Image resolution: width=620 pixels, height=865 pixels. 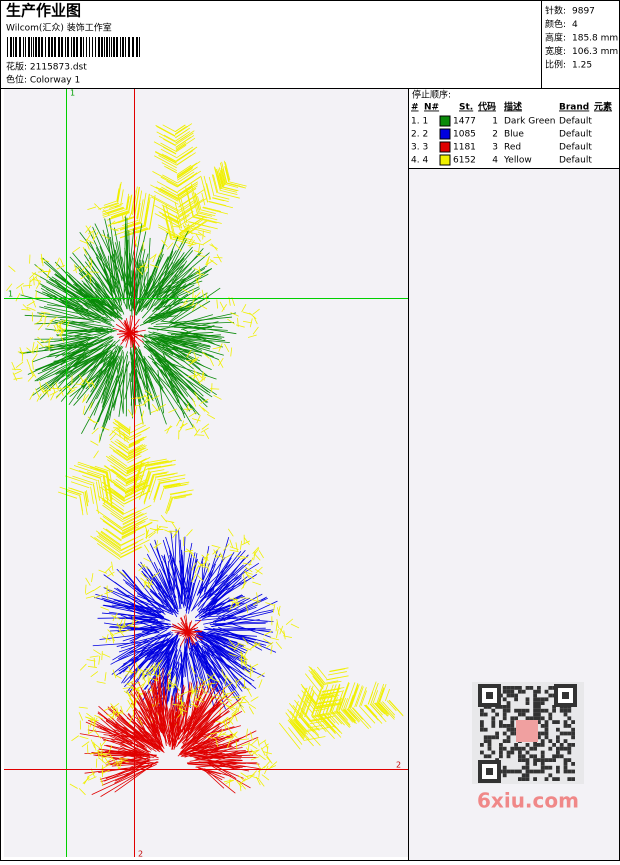 I want to click on info-value: 106.3 mm, so click(x=595, y=52).